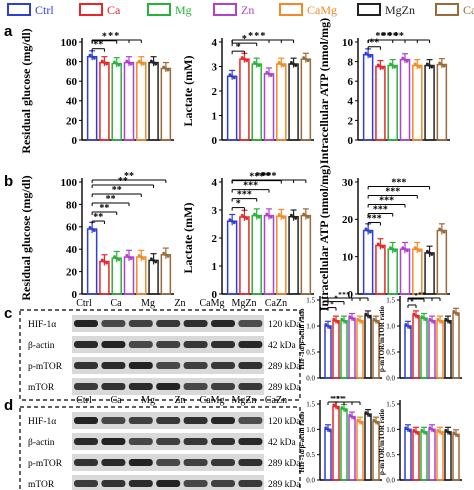 Image resolution: width=474 pixels, height=490 pixels. Describe the element at coordinates (432, 349) in the screenshot. I see `bar-zn` at that location.